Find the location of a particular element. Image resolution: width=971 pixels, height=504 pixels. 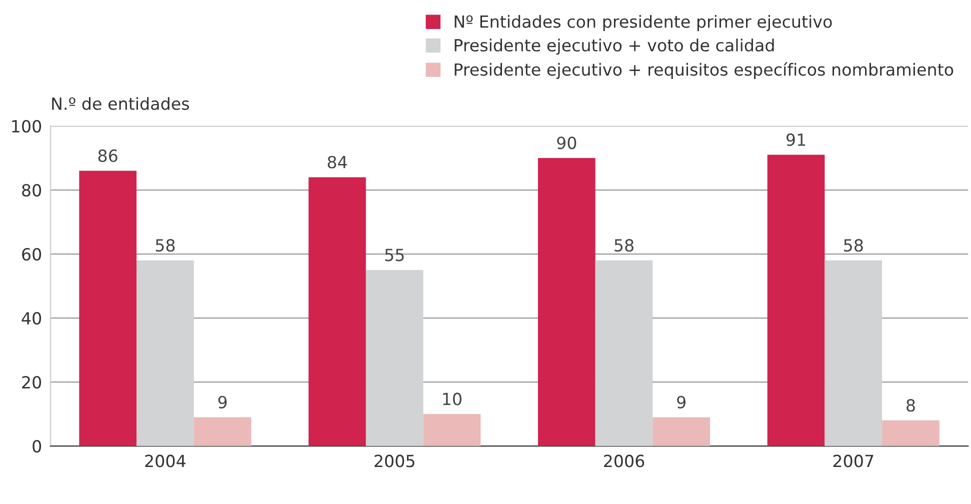

data-label: 55 is located at coordinates (394, 255).